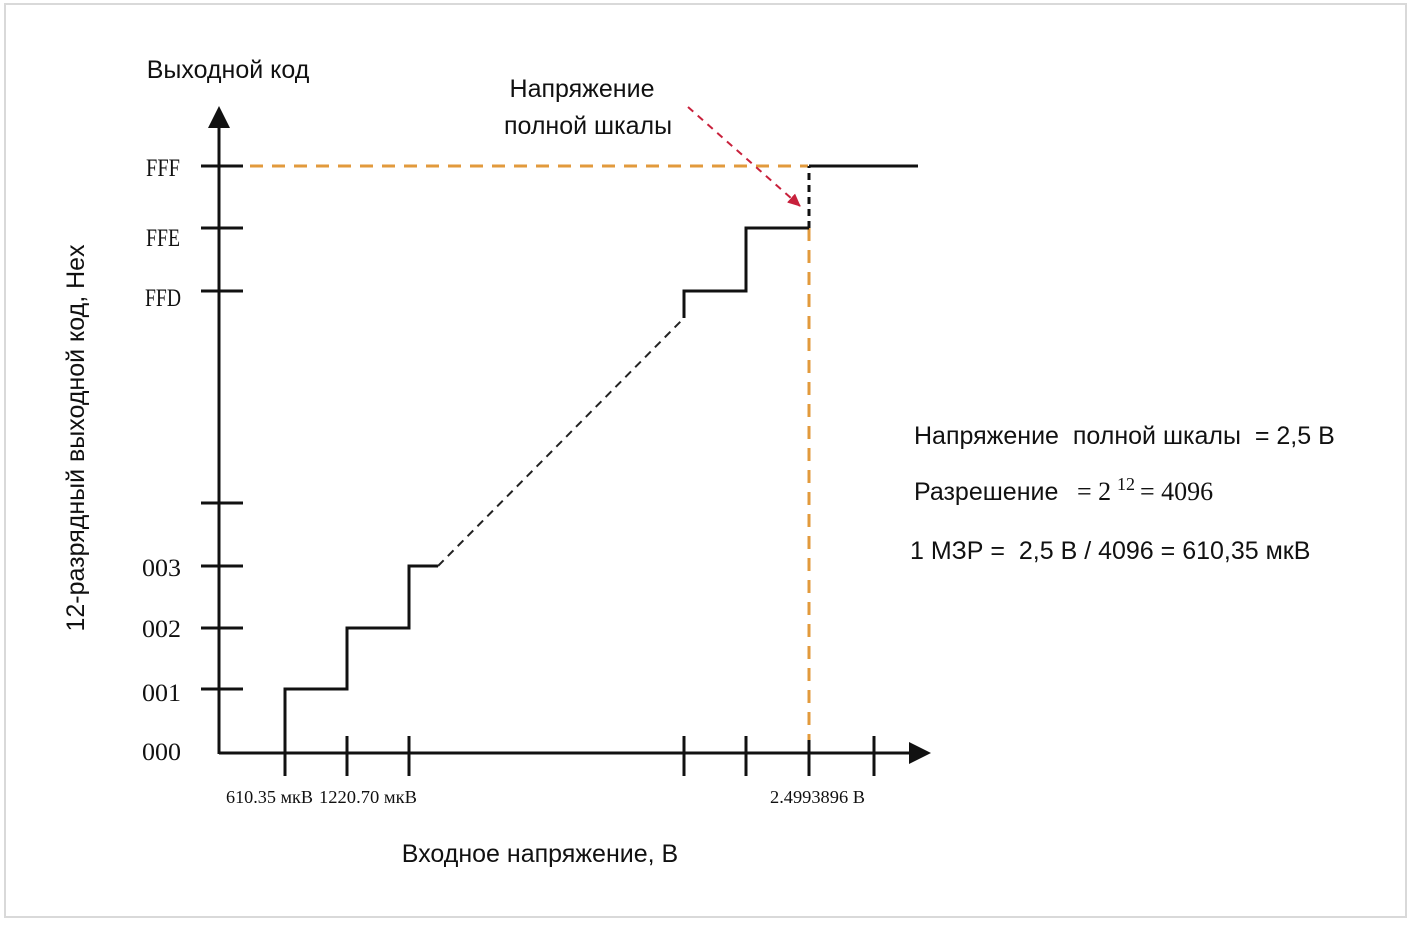  Describe the element at coordinates (744, 156) in the screenshot. I see `full-scale-arrow` at that location.